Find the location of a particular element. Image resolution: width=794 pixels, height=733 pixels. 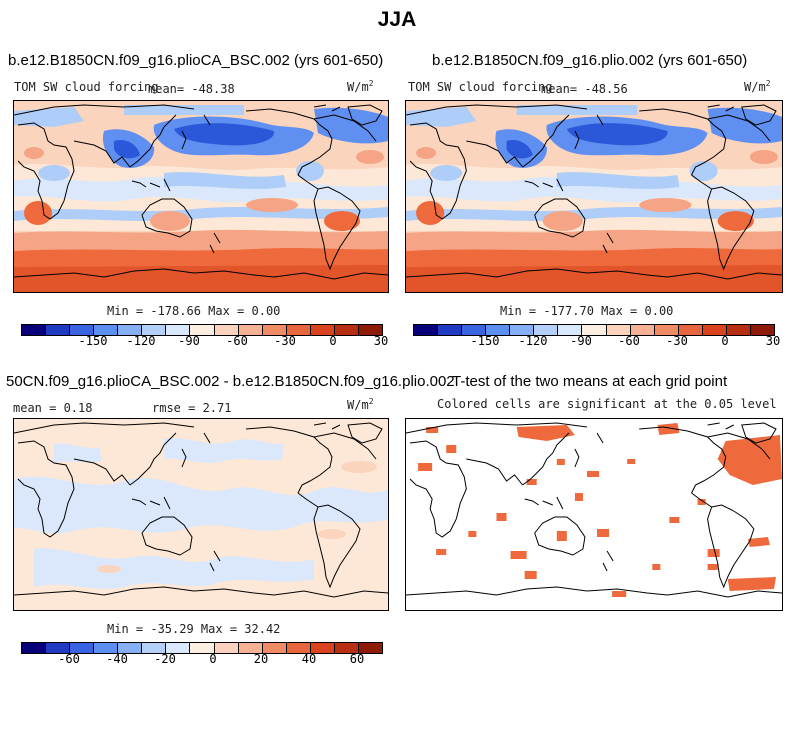

panel1-colorbar-ticks: -150 -120 -90 -60 -30 0 30 is located at coordinates (205, 342).